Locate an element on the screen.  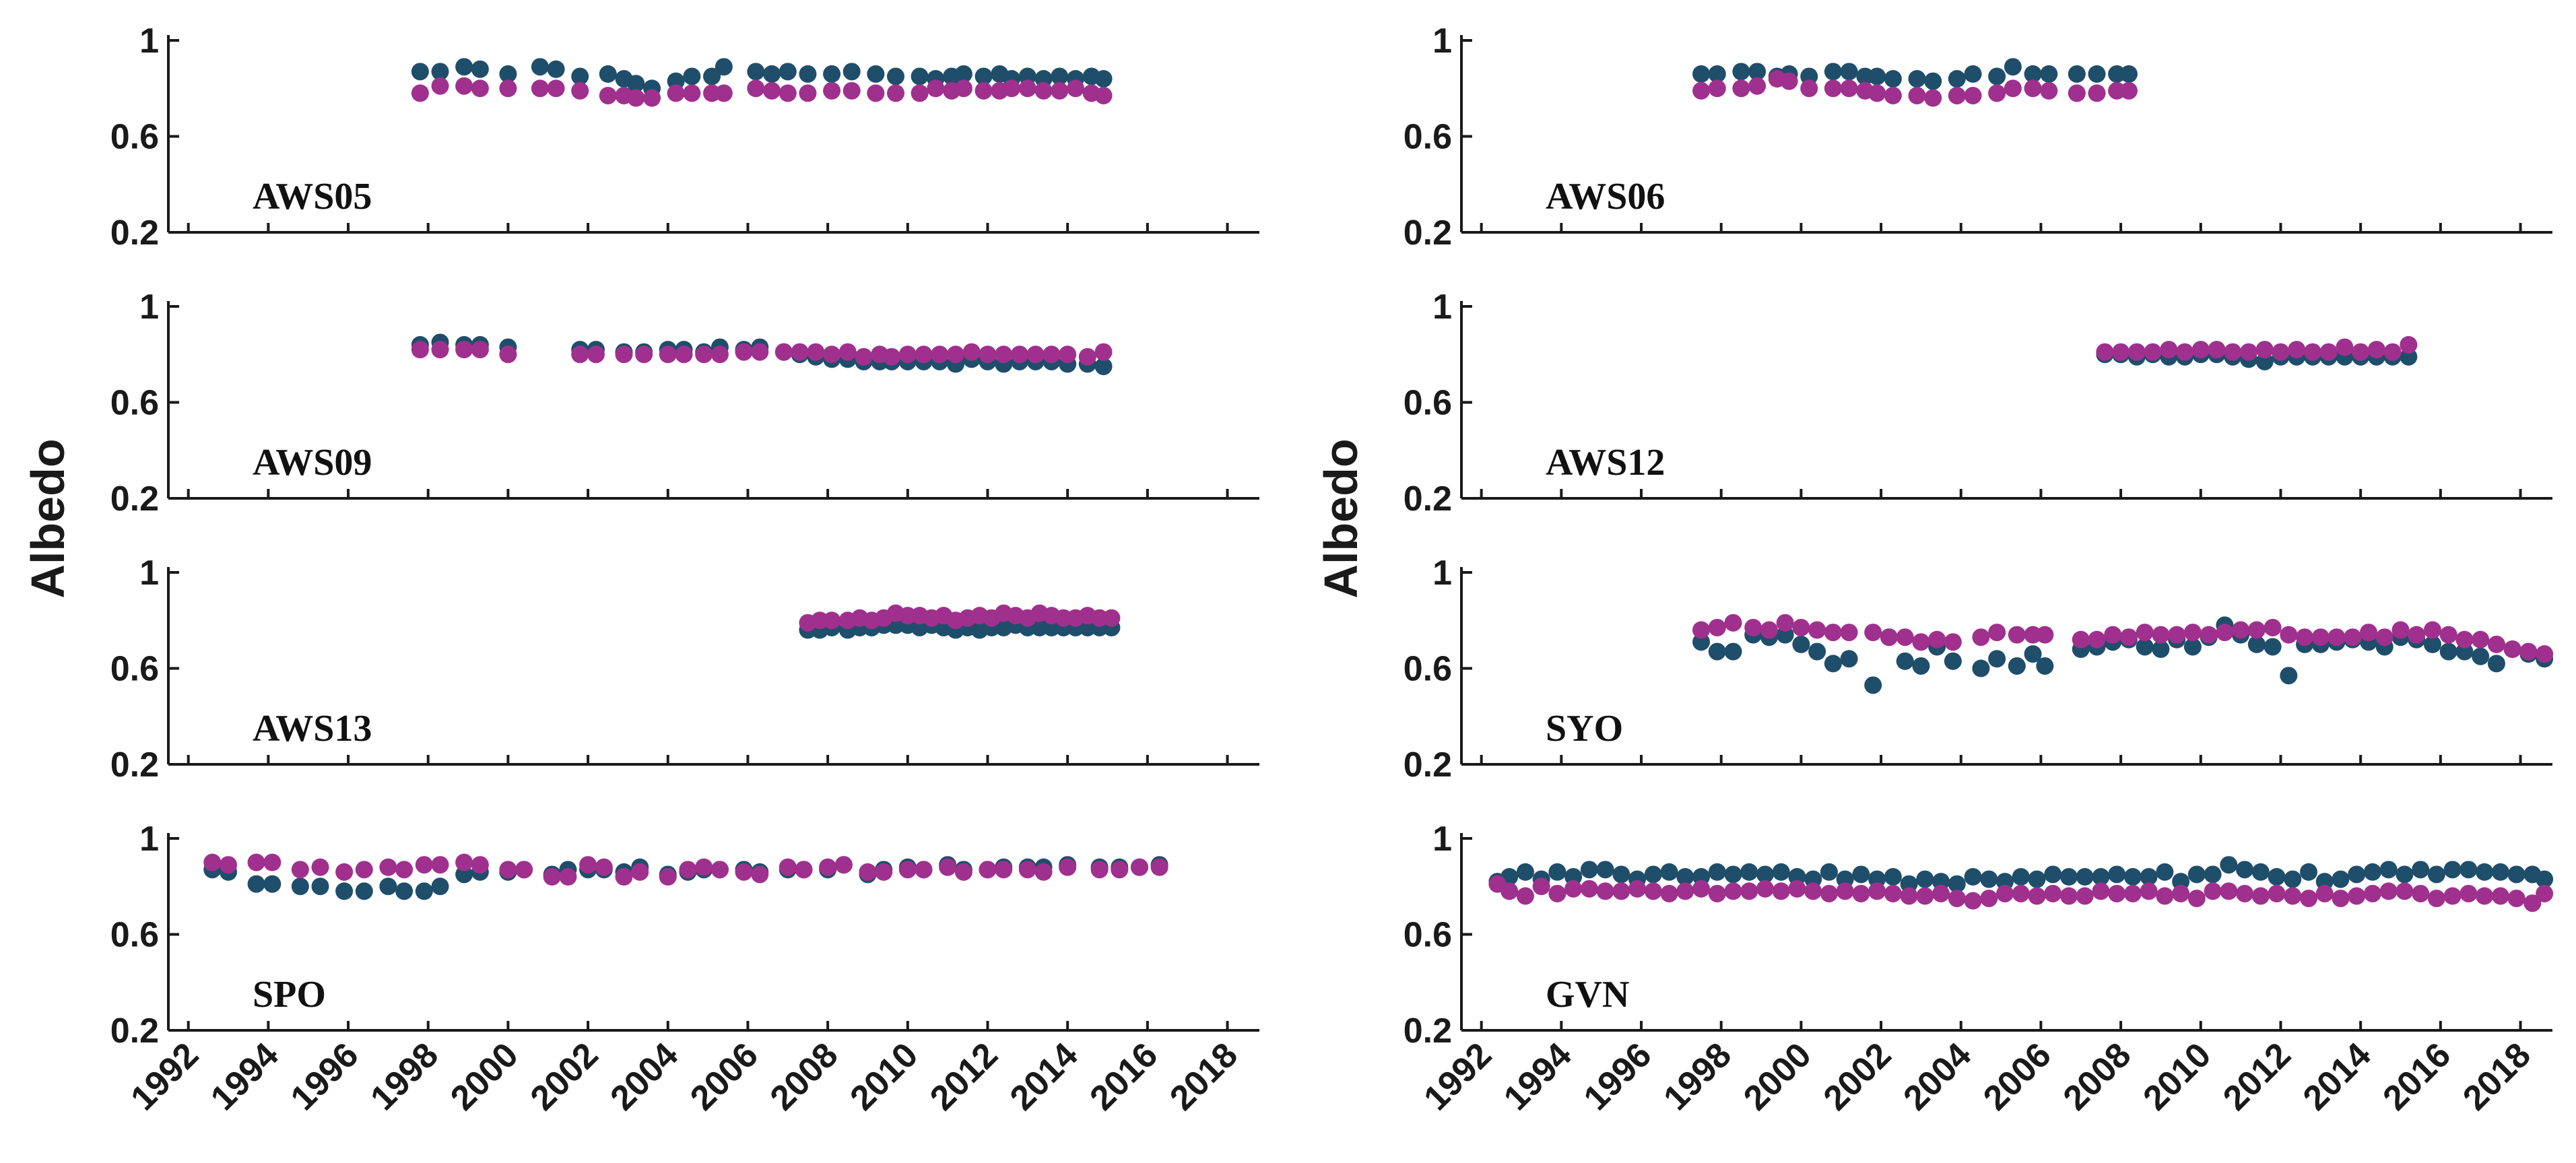
x-tick-label: 2014 is located at coordinates (1044, 1077).